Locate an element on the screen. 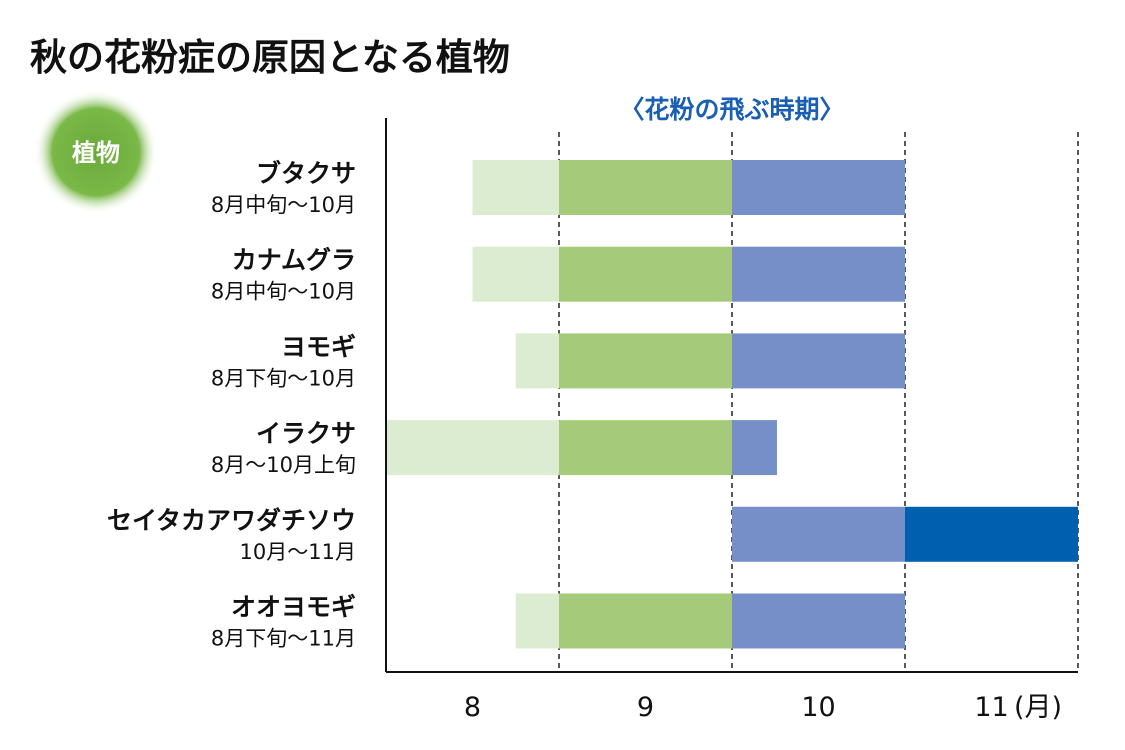 The height and width of the screenshot is (750, 1125). plant-period: 8月下旬〜10月 is located at coordinates (283, 378).